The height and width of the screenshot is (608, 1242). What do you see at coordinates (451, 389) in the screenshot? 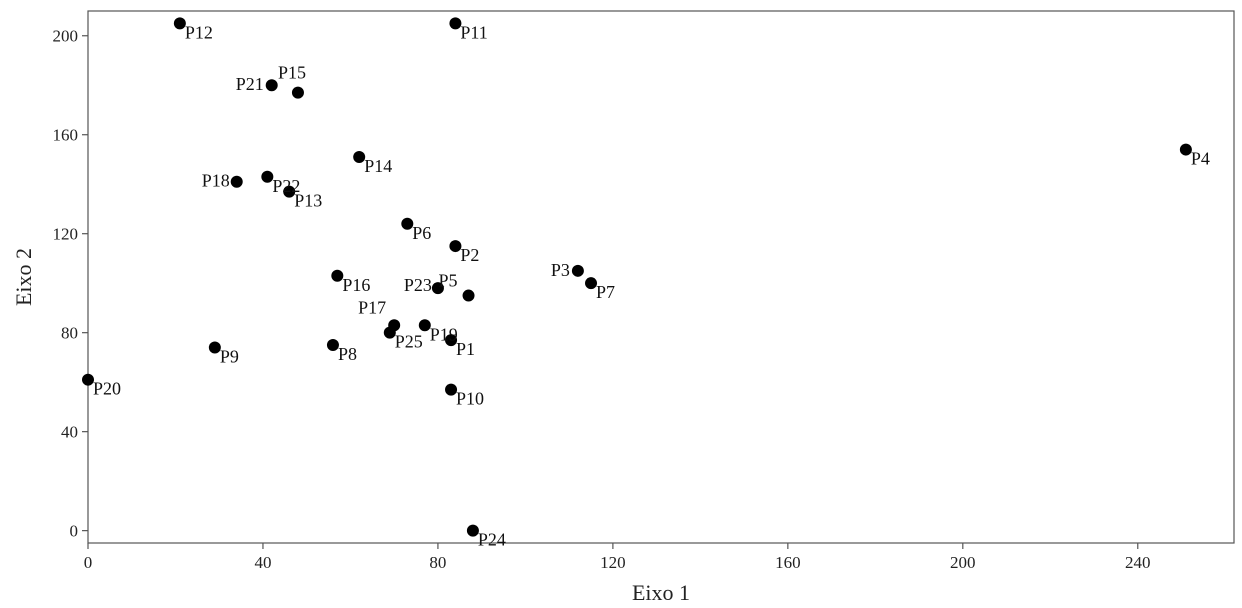
I see `point-p10` at bounding box center [451, 389].